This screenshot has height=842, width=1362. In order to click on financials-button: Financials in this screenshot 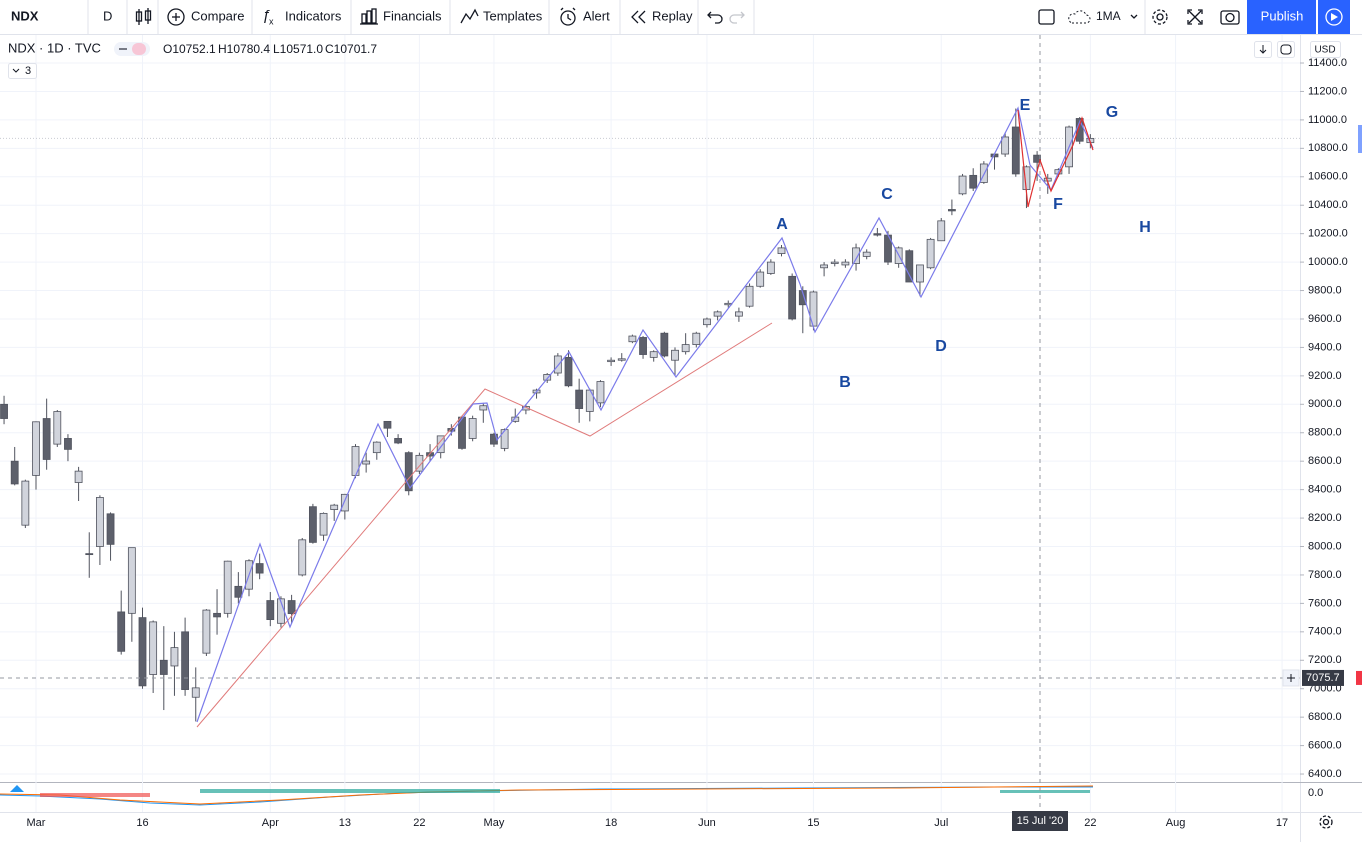, I will do `click(412, 15)`.